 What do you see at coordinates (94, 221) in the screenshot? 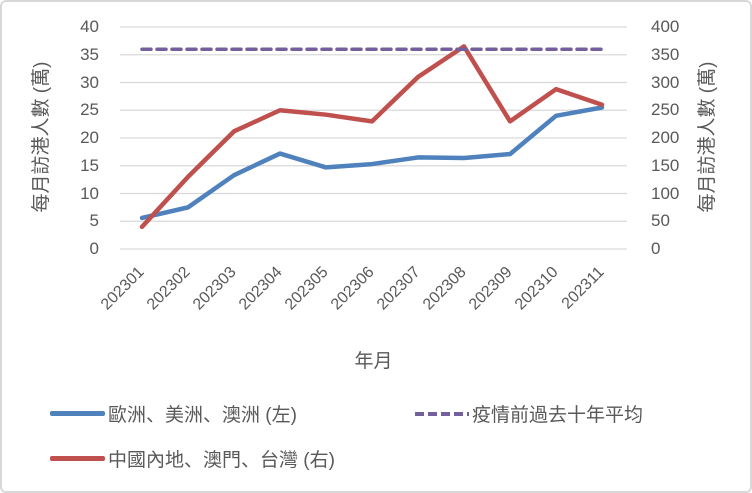
I see `left-axis-tick: 5` at bounding box center [94, 221].